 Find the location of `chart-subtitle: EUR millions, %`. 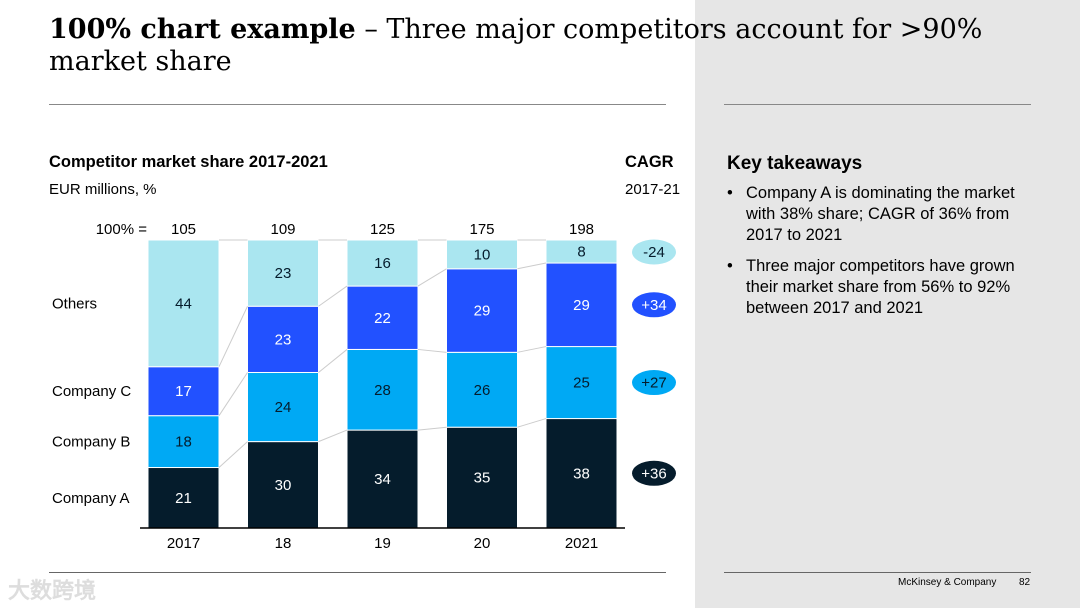

chart-subtitle: EUR millions, % is located at coordinates (103, 189).